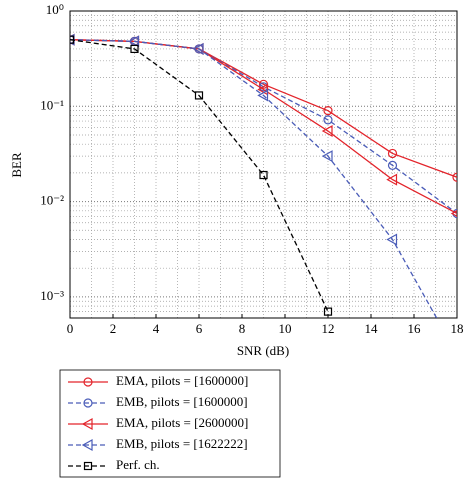 The height and width of the screenshot is (493, 474). What do you see at coordinates (415, 328) in the screenshot?
I see `x-tick-label: 16` at bounding box center [415, 328].